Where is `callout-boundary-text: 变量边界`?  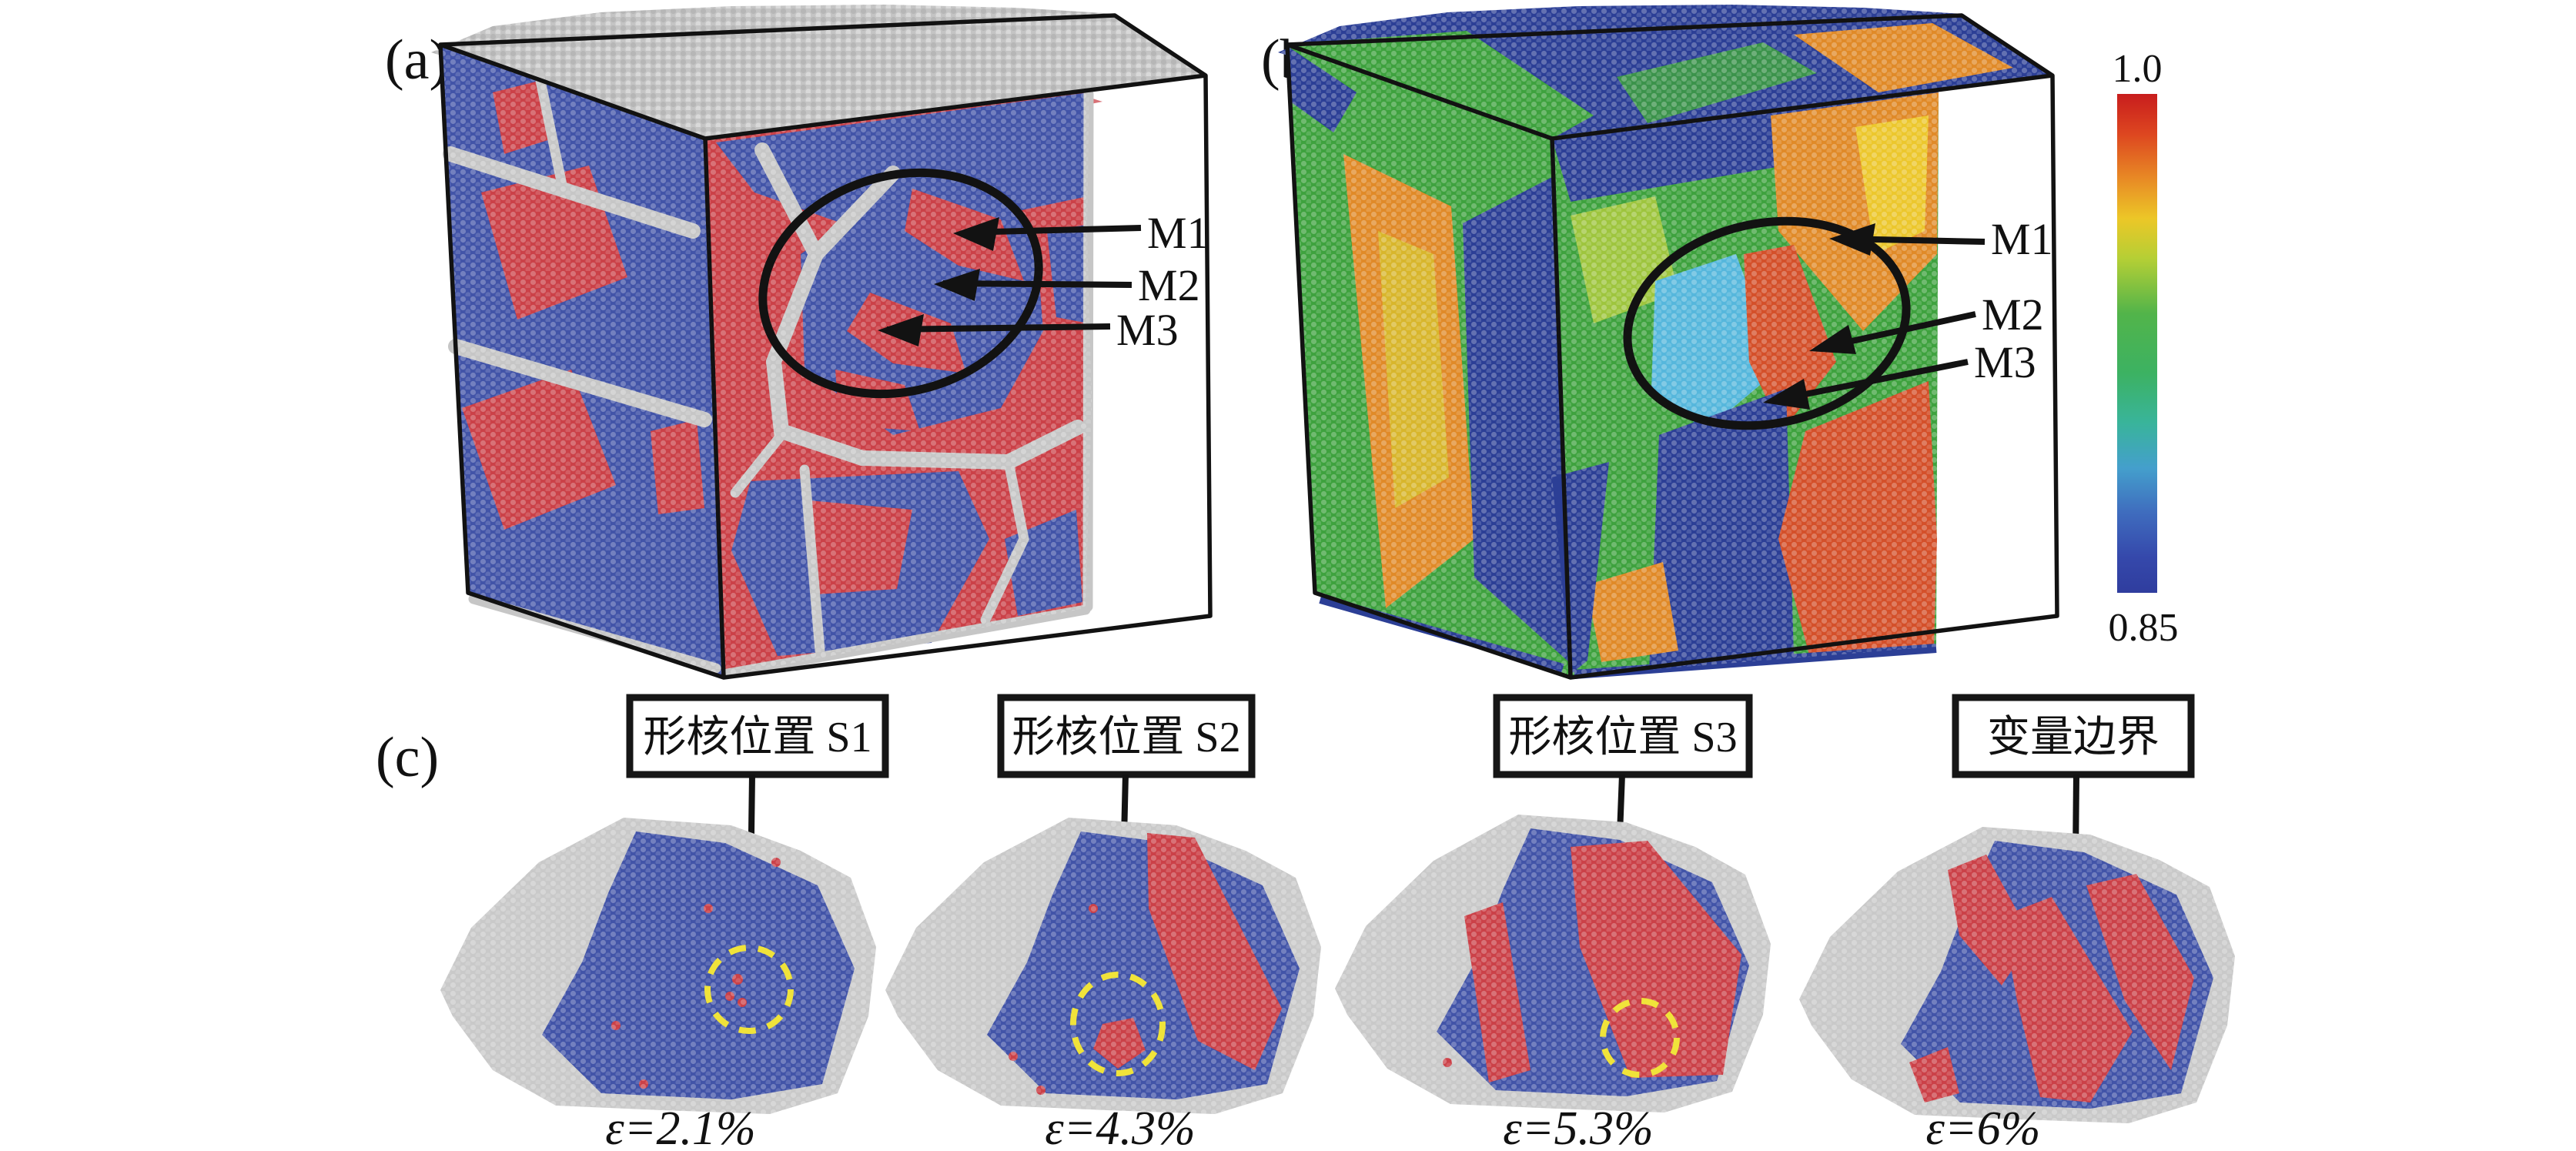
callout-boundary-text: 变量边界 is located at coordinates (2073, 737).